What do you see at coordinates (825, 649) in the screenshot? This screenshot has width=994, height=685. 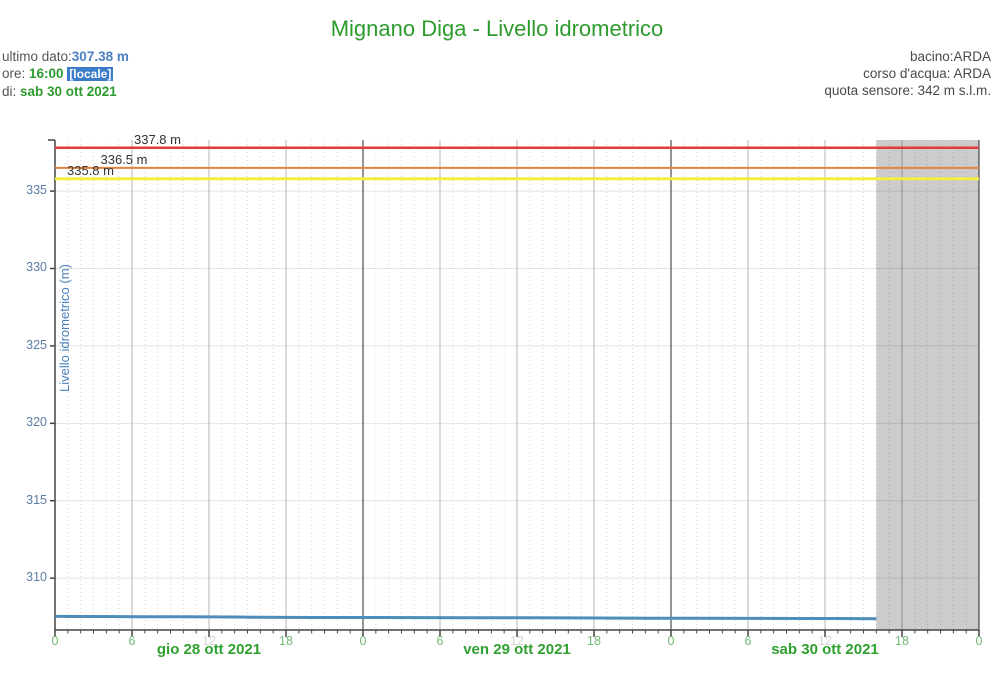 I see `day-label: sab 30 ott 2021` at bounding box center [825, 649].